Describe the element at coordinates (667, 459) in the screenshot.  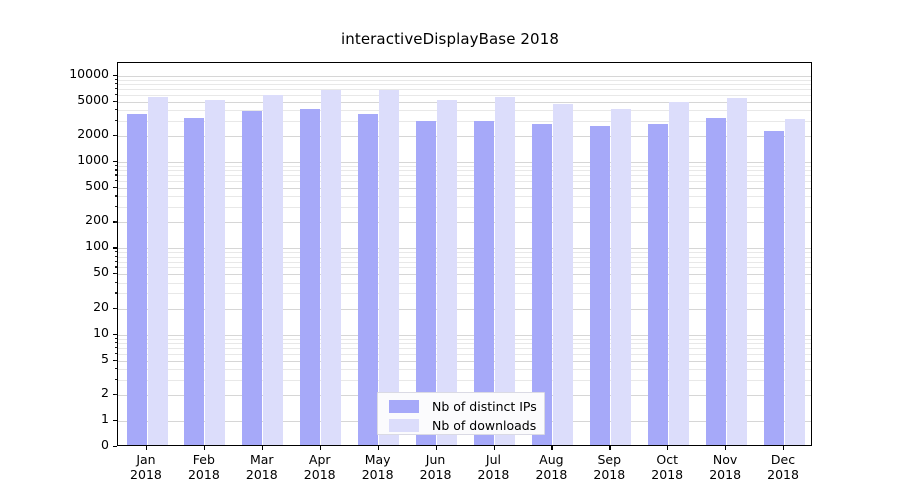
I see `x-axis-tick-label-month: Oct` at that location.